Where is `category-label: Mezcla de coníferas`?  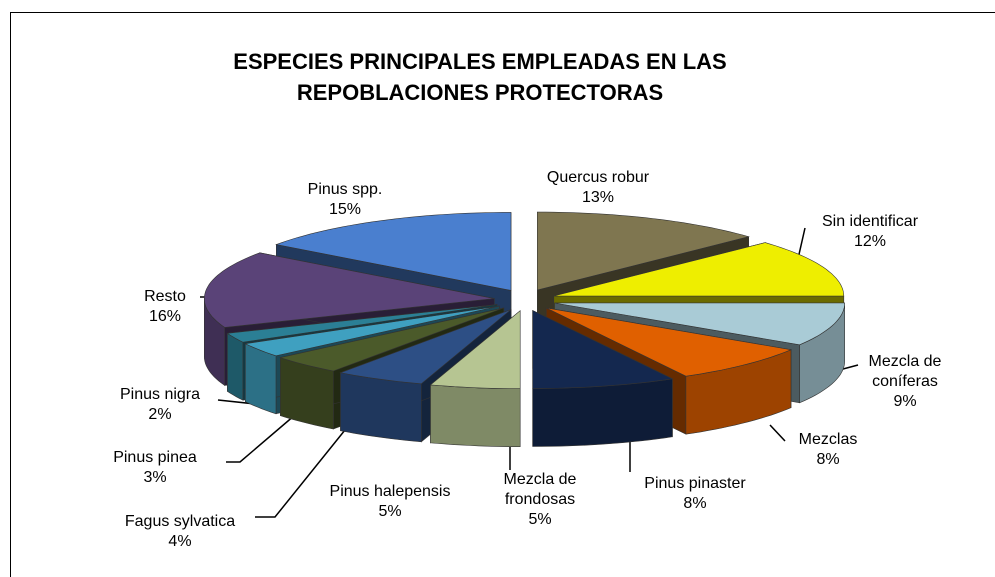 category-label: Mezcla de coníferas is located at coordinates (905, 371).